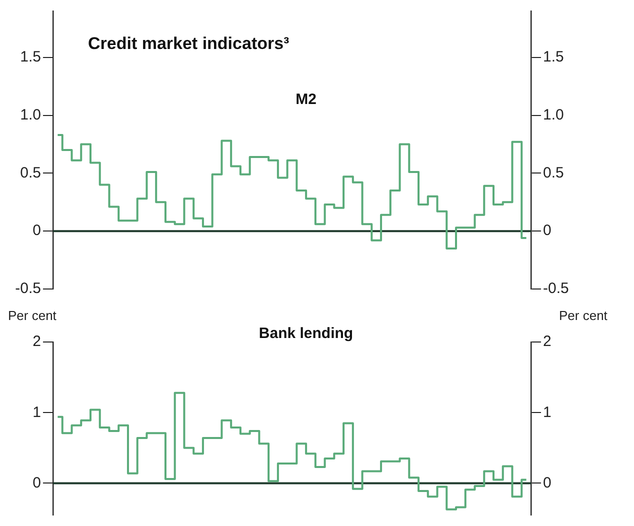 The image size is (634, 526). Describe the element at coordinates (553, 173) in the screenshot. I see `y2-tick-label: 0.5` at that location.